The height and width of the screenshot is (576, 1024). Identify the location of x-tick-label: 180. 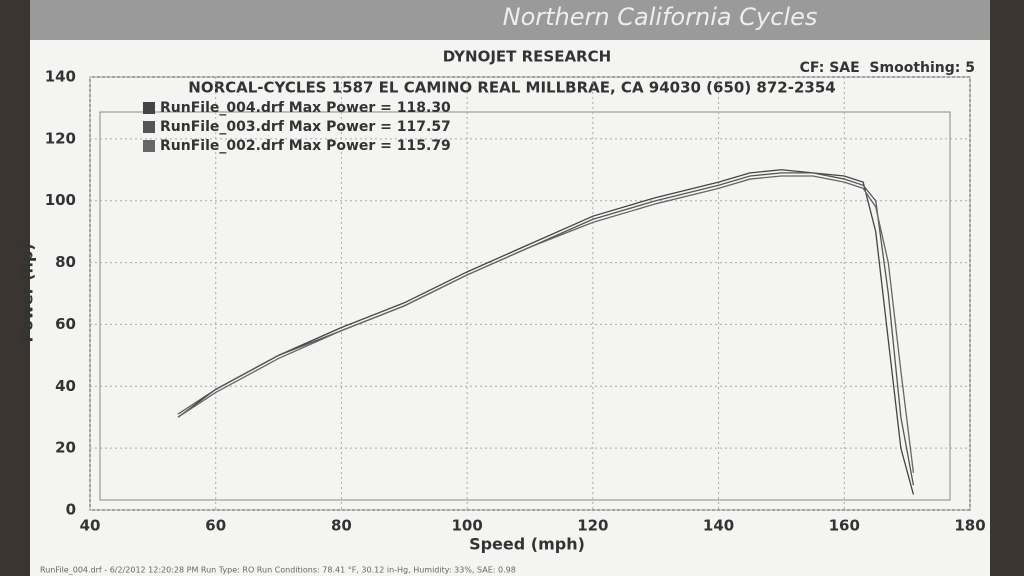
(969, 526).